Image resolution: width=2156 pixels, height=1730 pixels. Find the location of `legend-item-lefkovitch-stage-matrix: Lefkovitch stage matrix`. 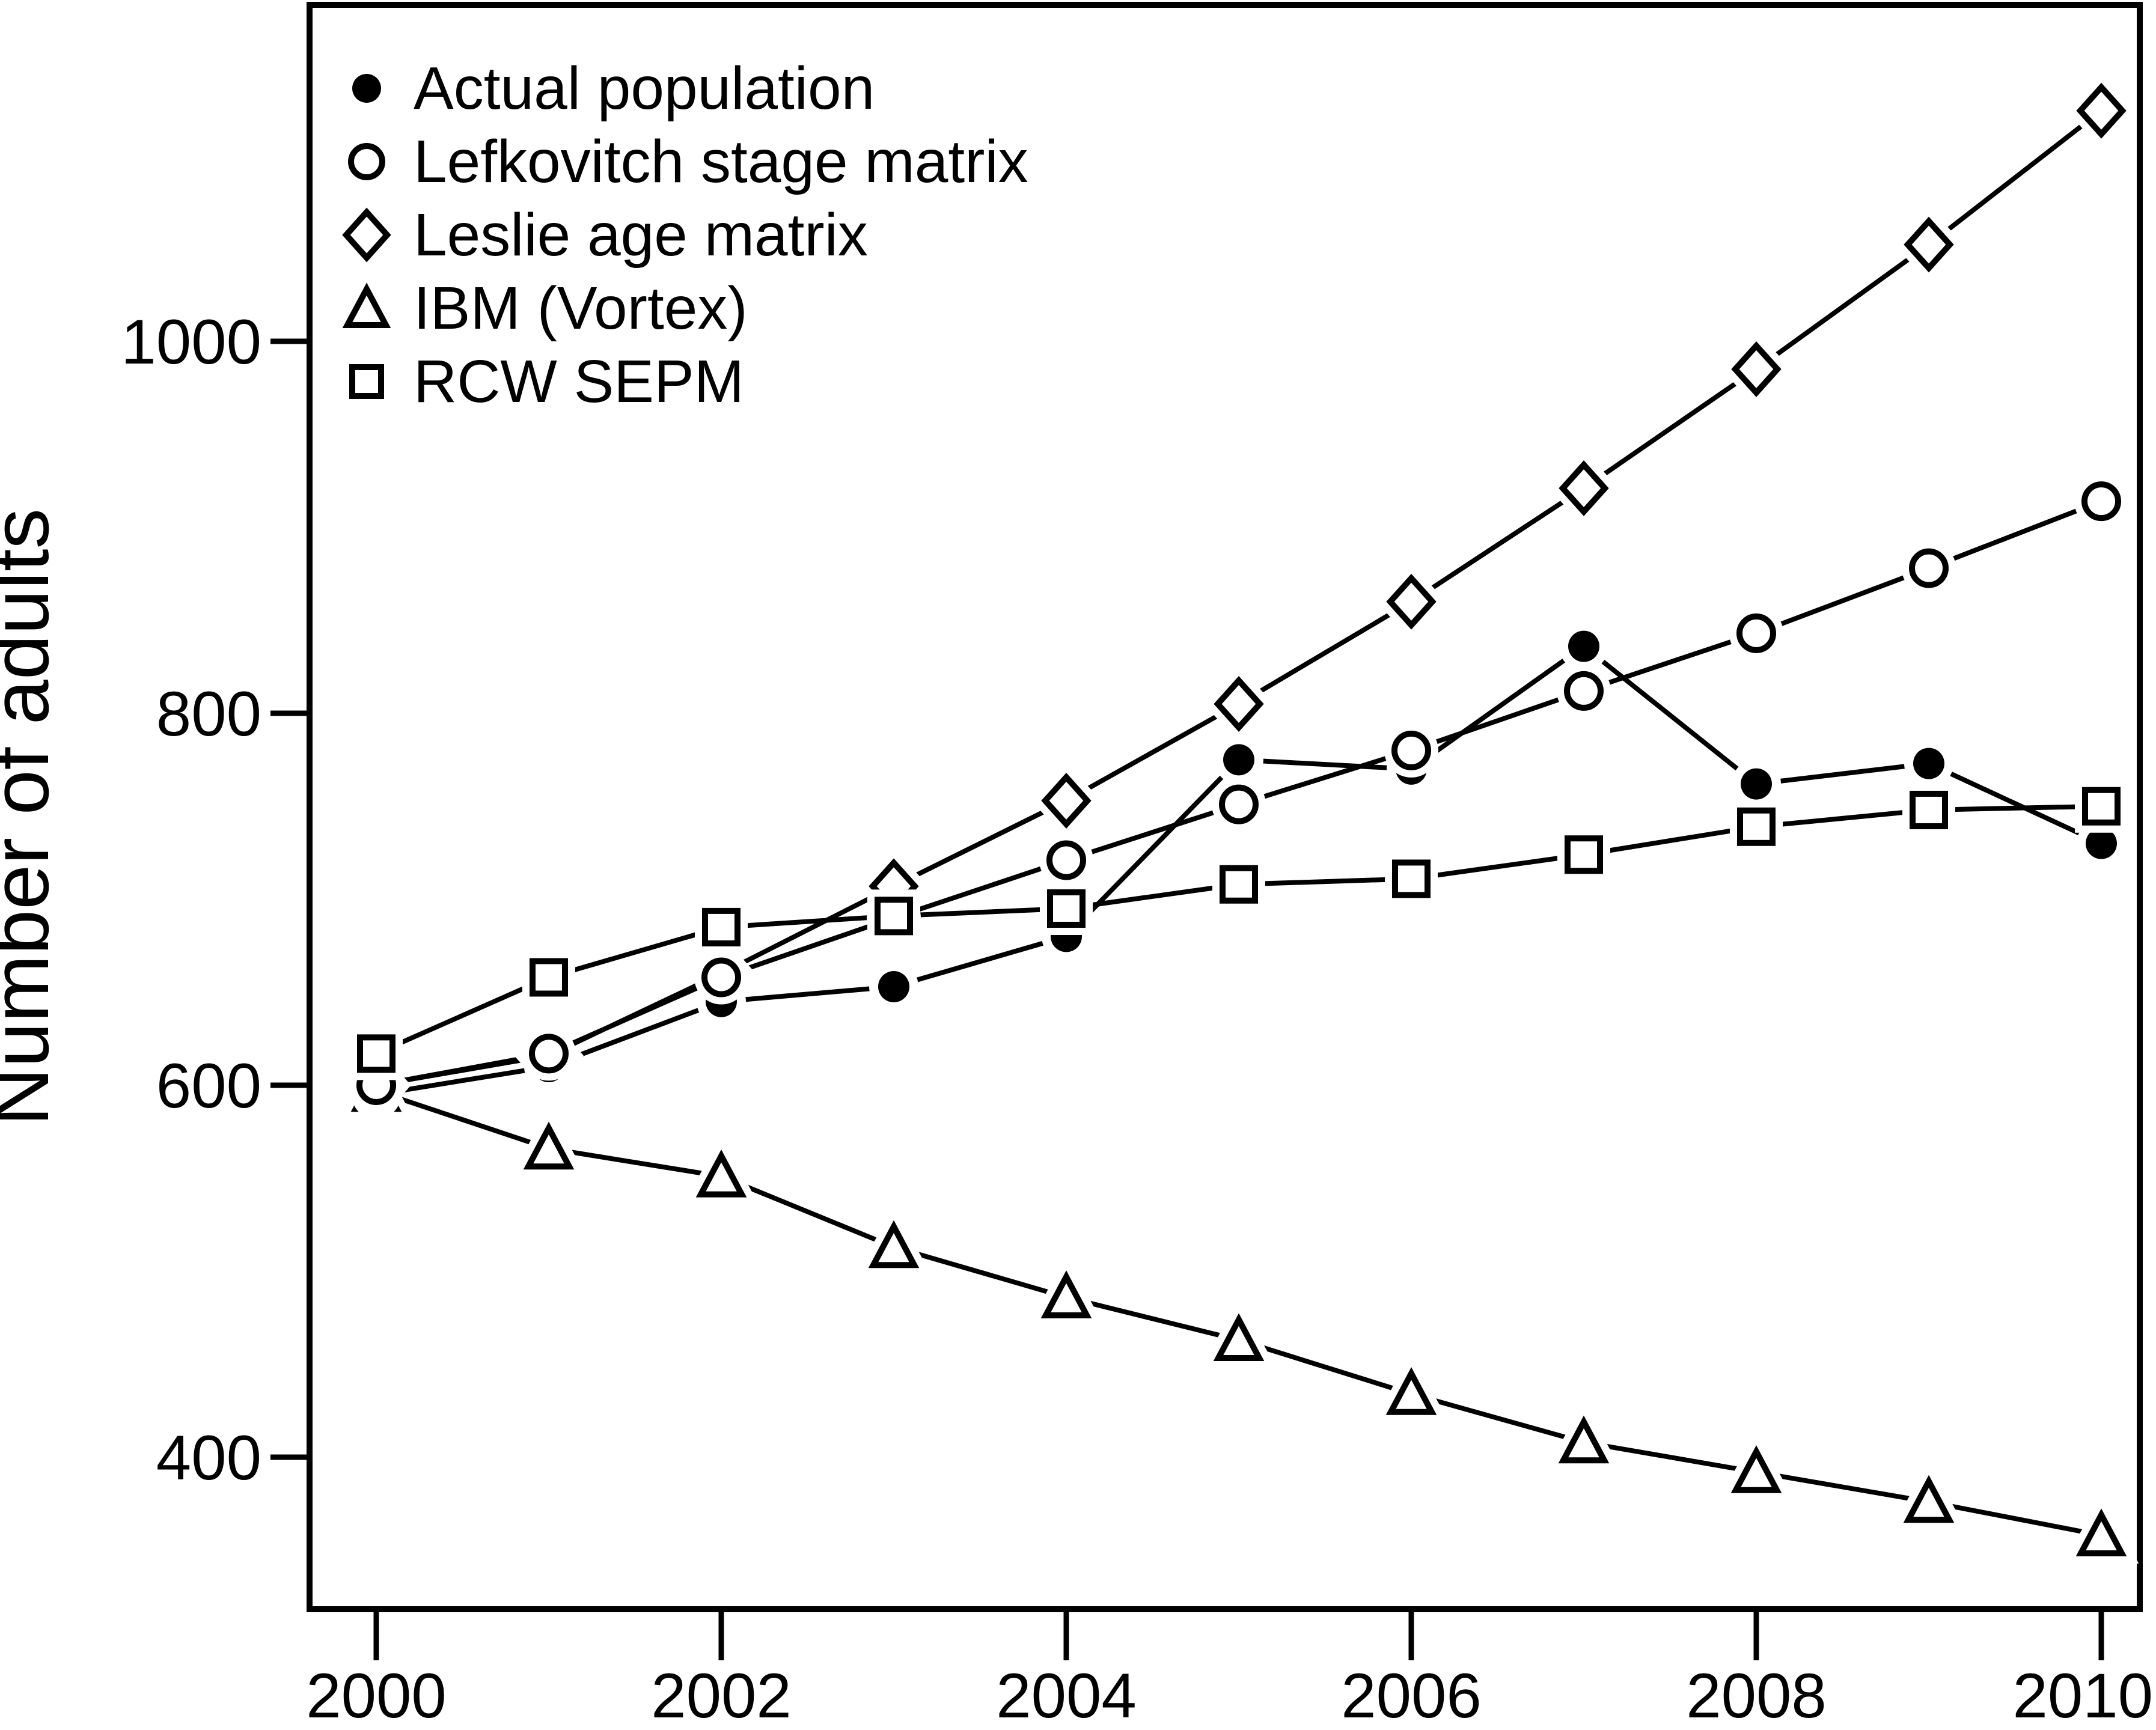

legend-item-lefkovitch-stage-matrix: Lefkovitch stage matrix is located at coordinates (683, 161).